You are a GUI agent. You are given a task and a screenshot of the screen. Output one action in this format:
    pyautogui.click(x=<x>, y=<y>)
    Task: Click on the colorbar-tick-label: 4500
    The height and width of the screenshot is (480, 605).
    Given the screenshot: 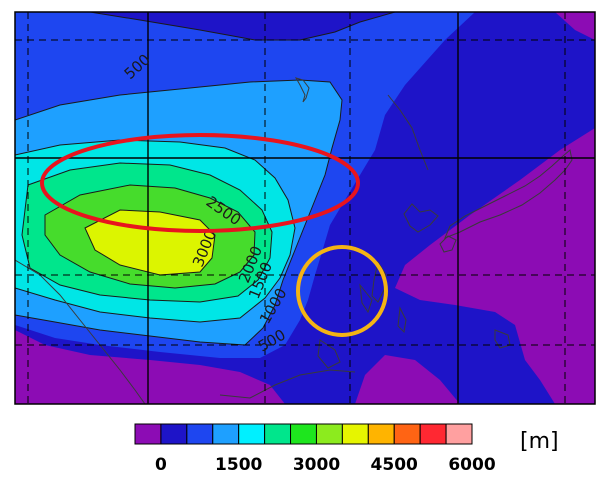 What is the action you would take?
    pyautogui.click(x=394, y=465)
    